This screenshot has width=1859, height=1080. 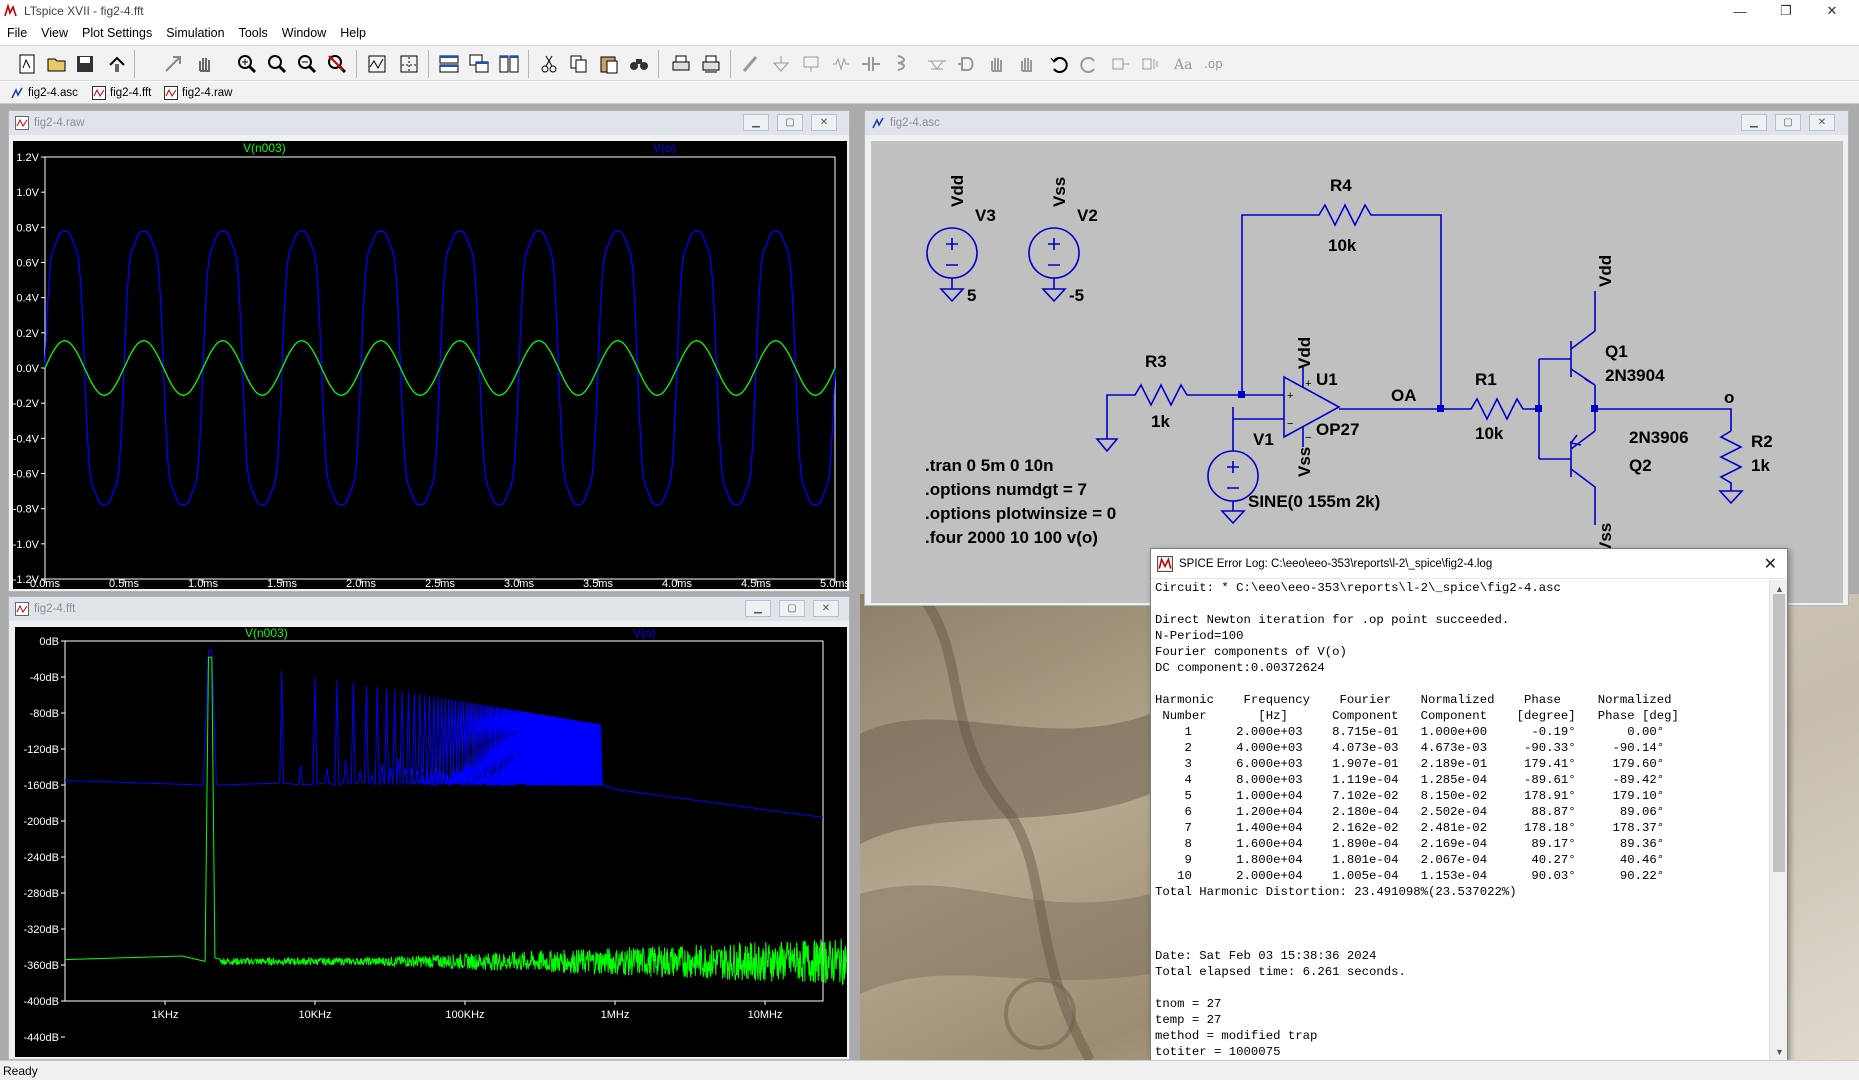 What do you see at coordinates (44, 93) in the screenshot?
I see `tab-fig2-4-asc: fig2-4.asc` at bounding box center [44, 93].